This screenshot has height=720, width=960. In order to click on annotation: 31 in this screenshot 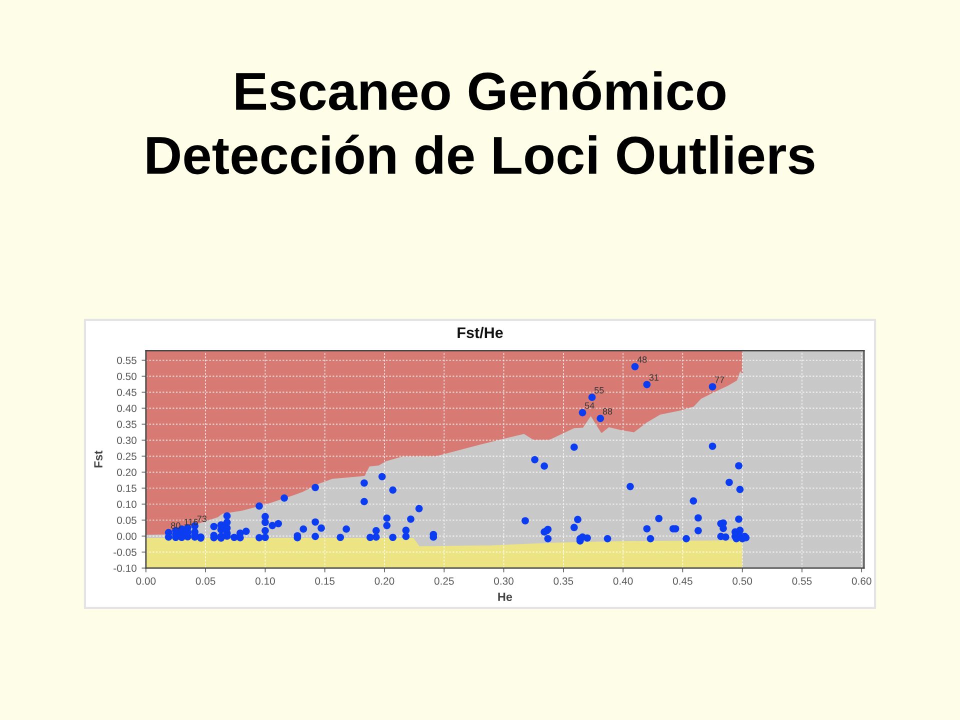, I will do `click(654, 377)`.